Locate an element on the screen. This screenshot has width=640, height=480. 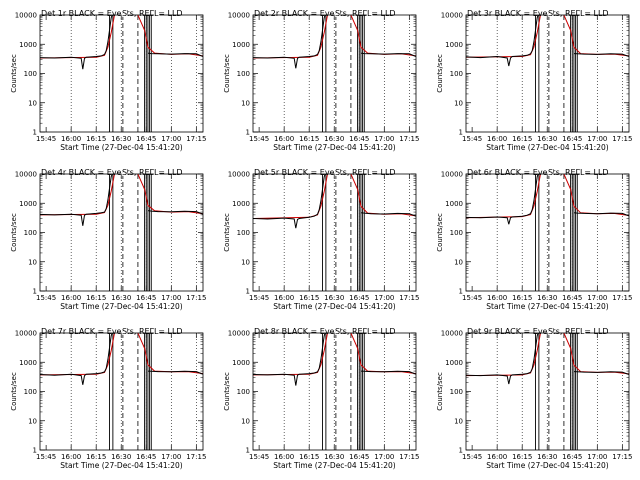
x-tick-label-6: 17:15 is located at coordinates (622, 139).